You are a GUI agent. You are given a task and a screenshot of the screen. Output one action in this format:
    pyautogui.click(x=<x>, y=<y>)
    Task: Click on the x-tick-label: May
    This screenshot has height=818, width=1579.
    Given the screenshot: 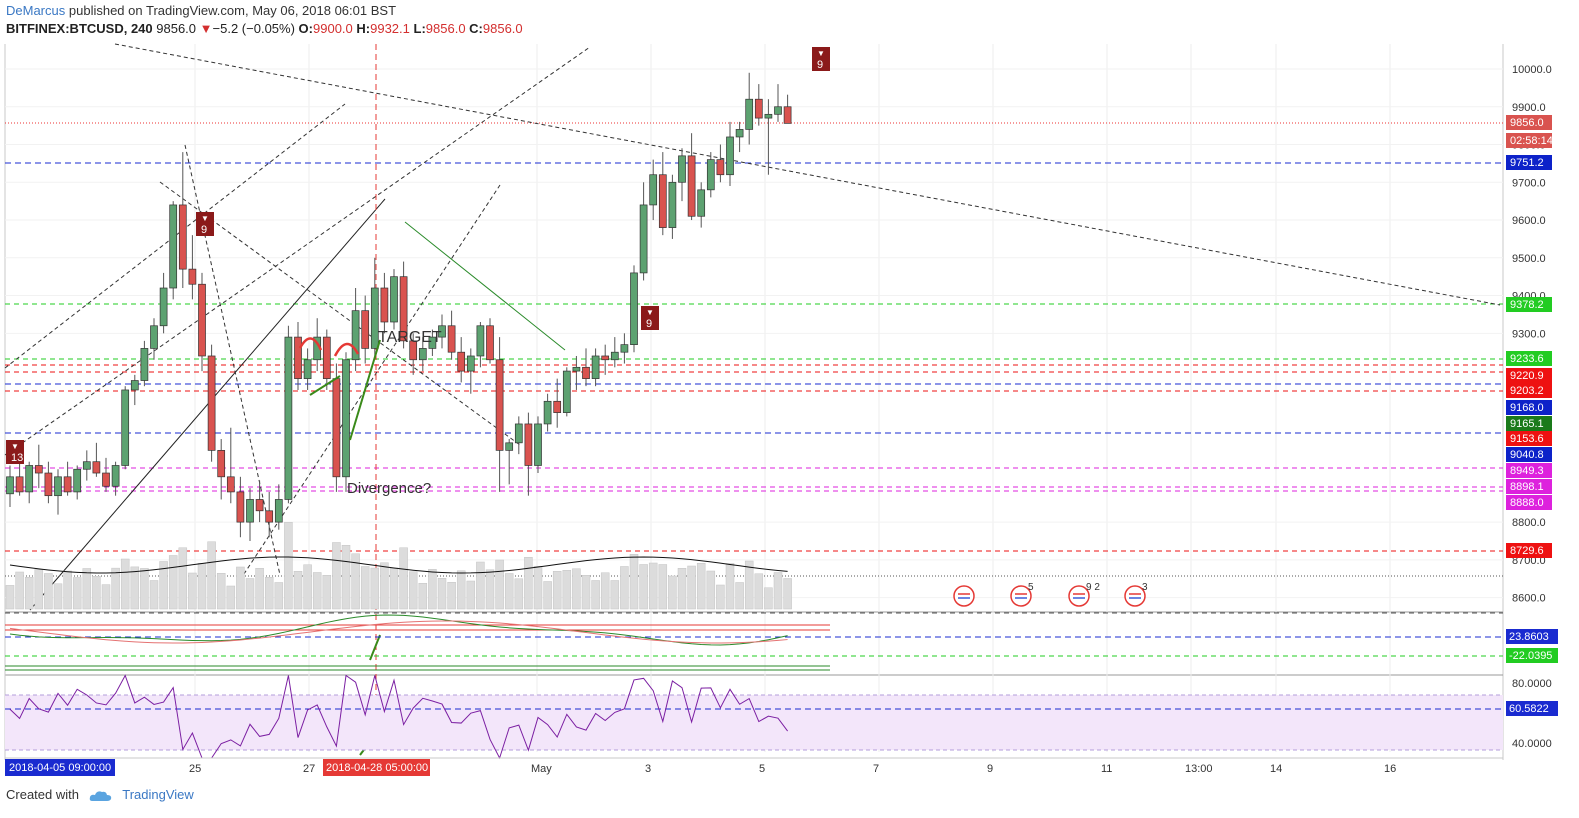 What is the action you would take?
    pyautogui.click(x=541, y=769)
    